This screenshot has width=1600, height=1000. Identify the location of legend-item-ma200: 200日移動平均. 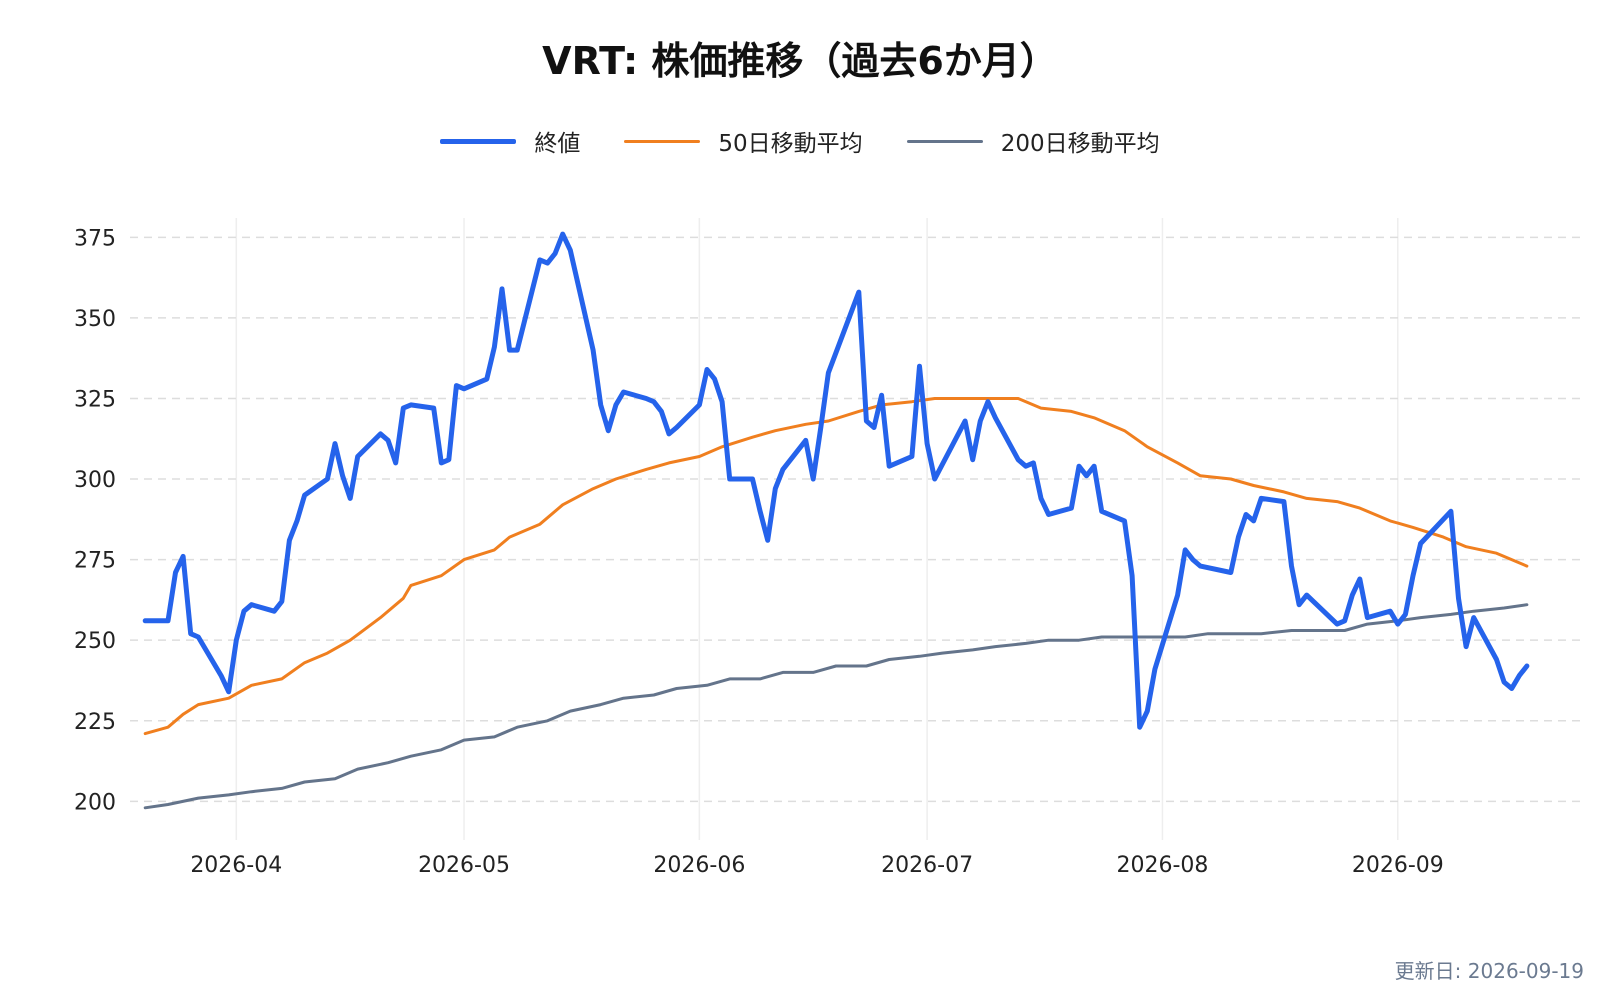
(1033, 141).